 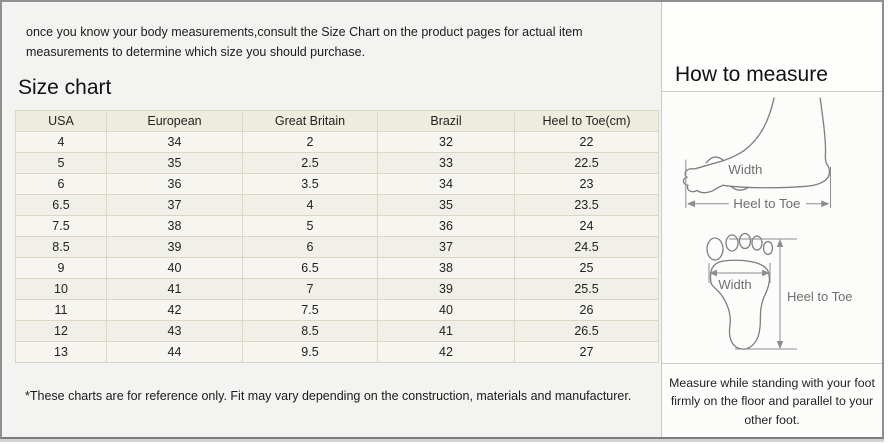 What do you see at coordinates (310, 289) in the screenshot?
I see `table-cell: 7` at bounding box center [310, 289].